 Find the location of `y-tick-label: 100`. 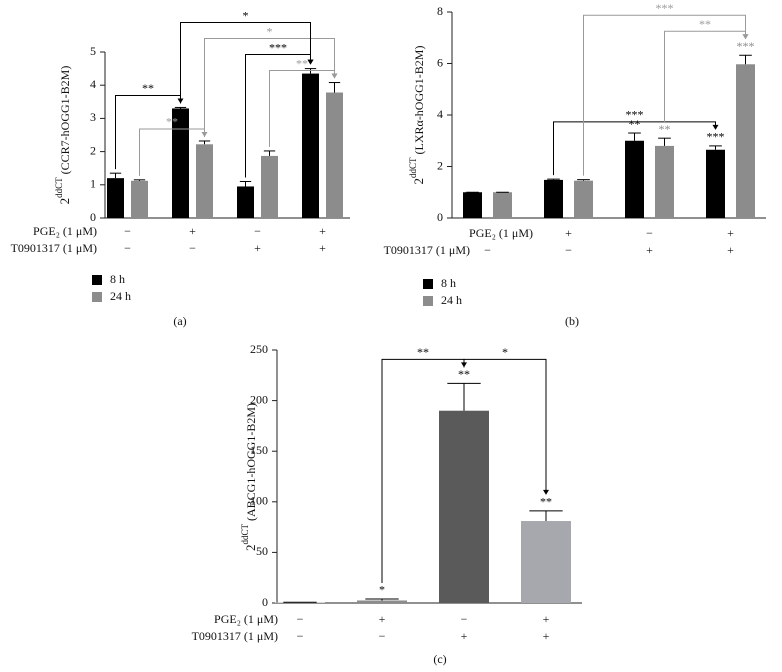

y-tick-label: 100 is located at coordinates (259, 501).